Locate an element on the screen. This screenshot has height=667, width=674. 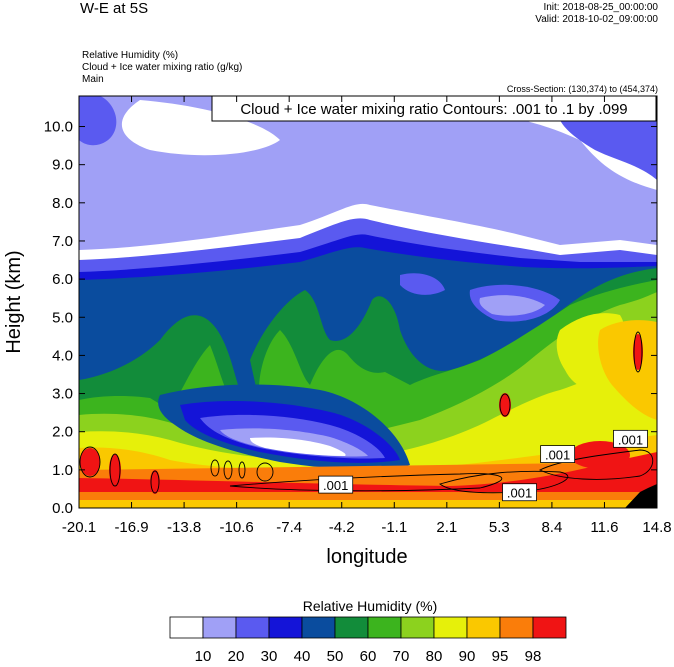
cross-section-label: Cross-Section: (130,374) to (454,374) is located at coordinates (582, 89).